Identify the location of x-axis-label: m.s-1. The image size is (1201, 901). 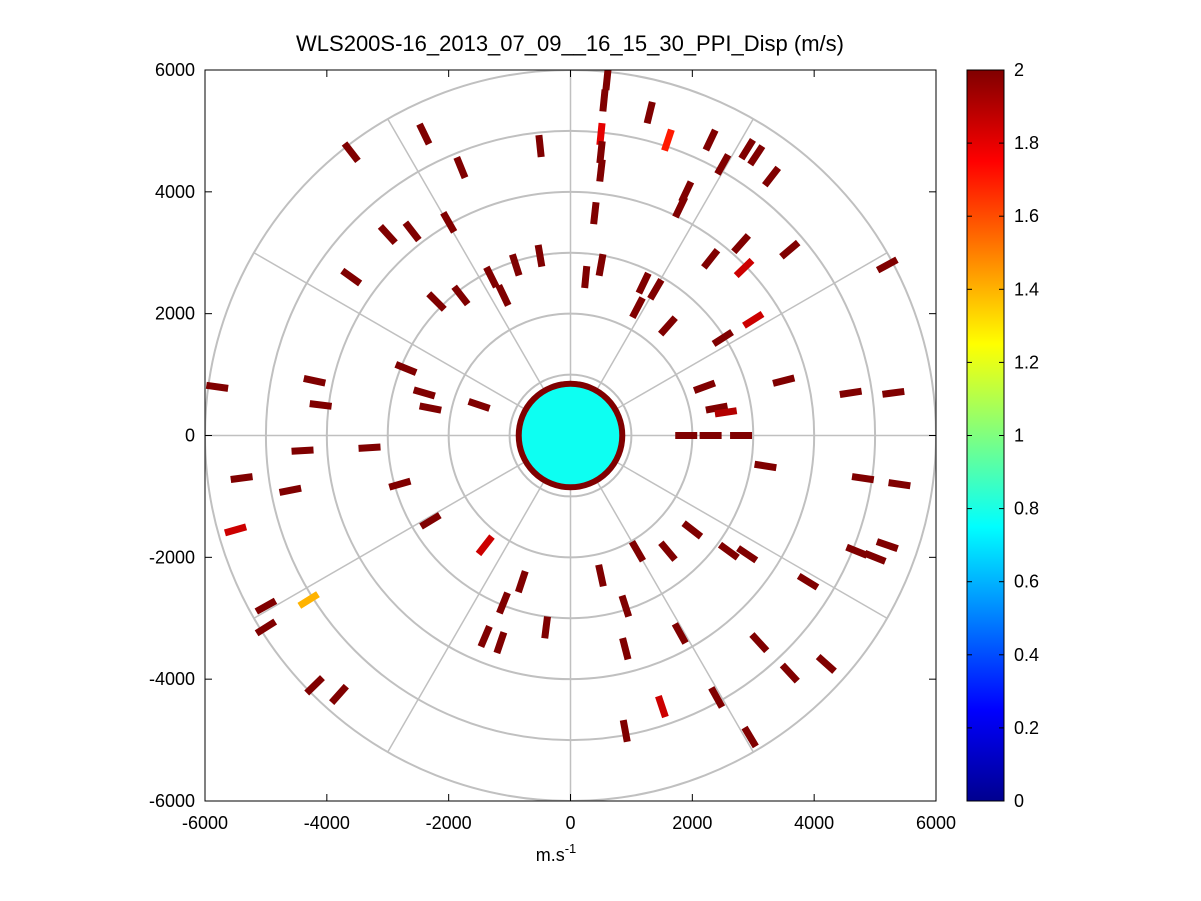
(556, 853).